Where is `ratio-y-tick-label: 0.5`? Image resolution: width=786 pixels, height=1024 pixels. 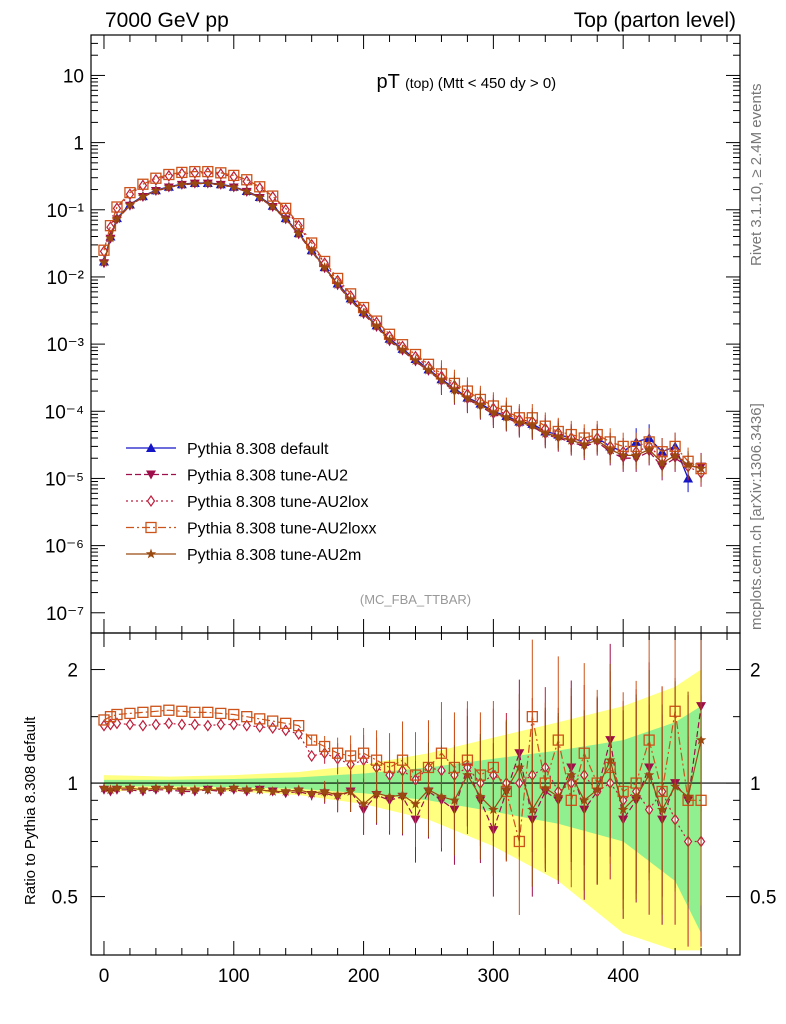
ratio-y-tick-label: 0.5 is located at coordinates (65, 898).